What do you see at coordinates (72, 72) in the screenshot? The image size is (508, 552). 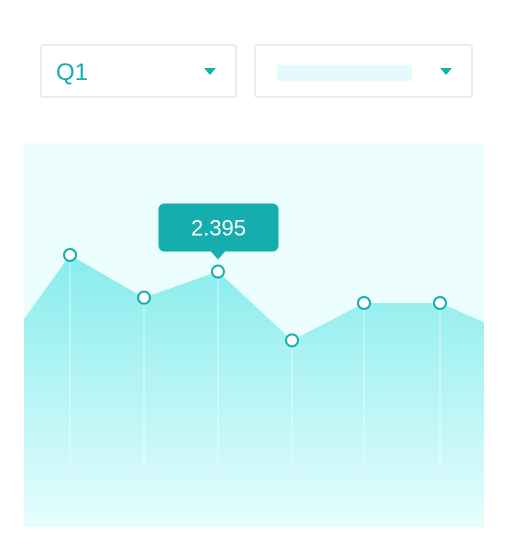 I see `quarter-select-value: Q1` at bounding box center [72, 72].